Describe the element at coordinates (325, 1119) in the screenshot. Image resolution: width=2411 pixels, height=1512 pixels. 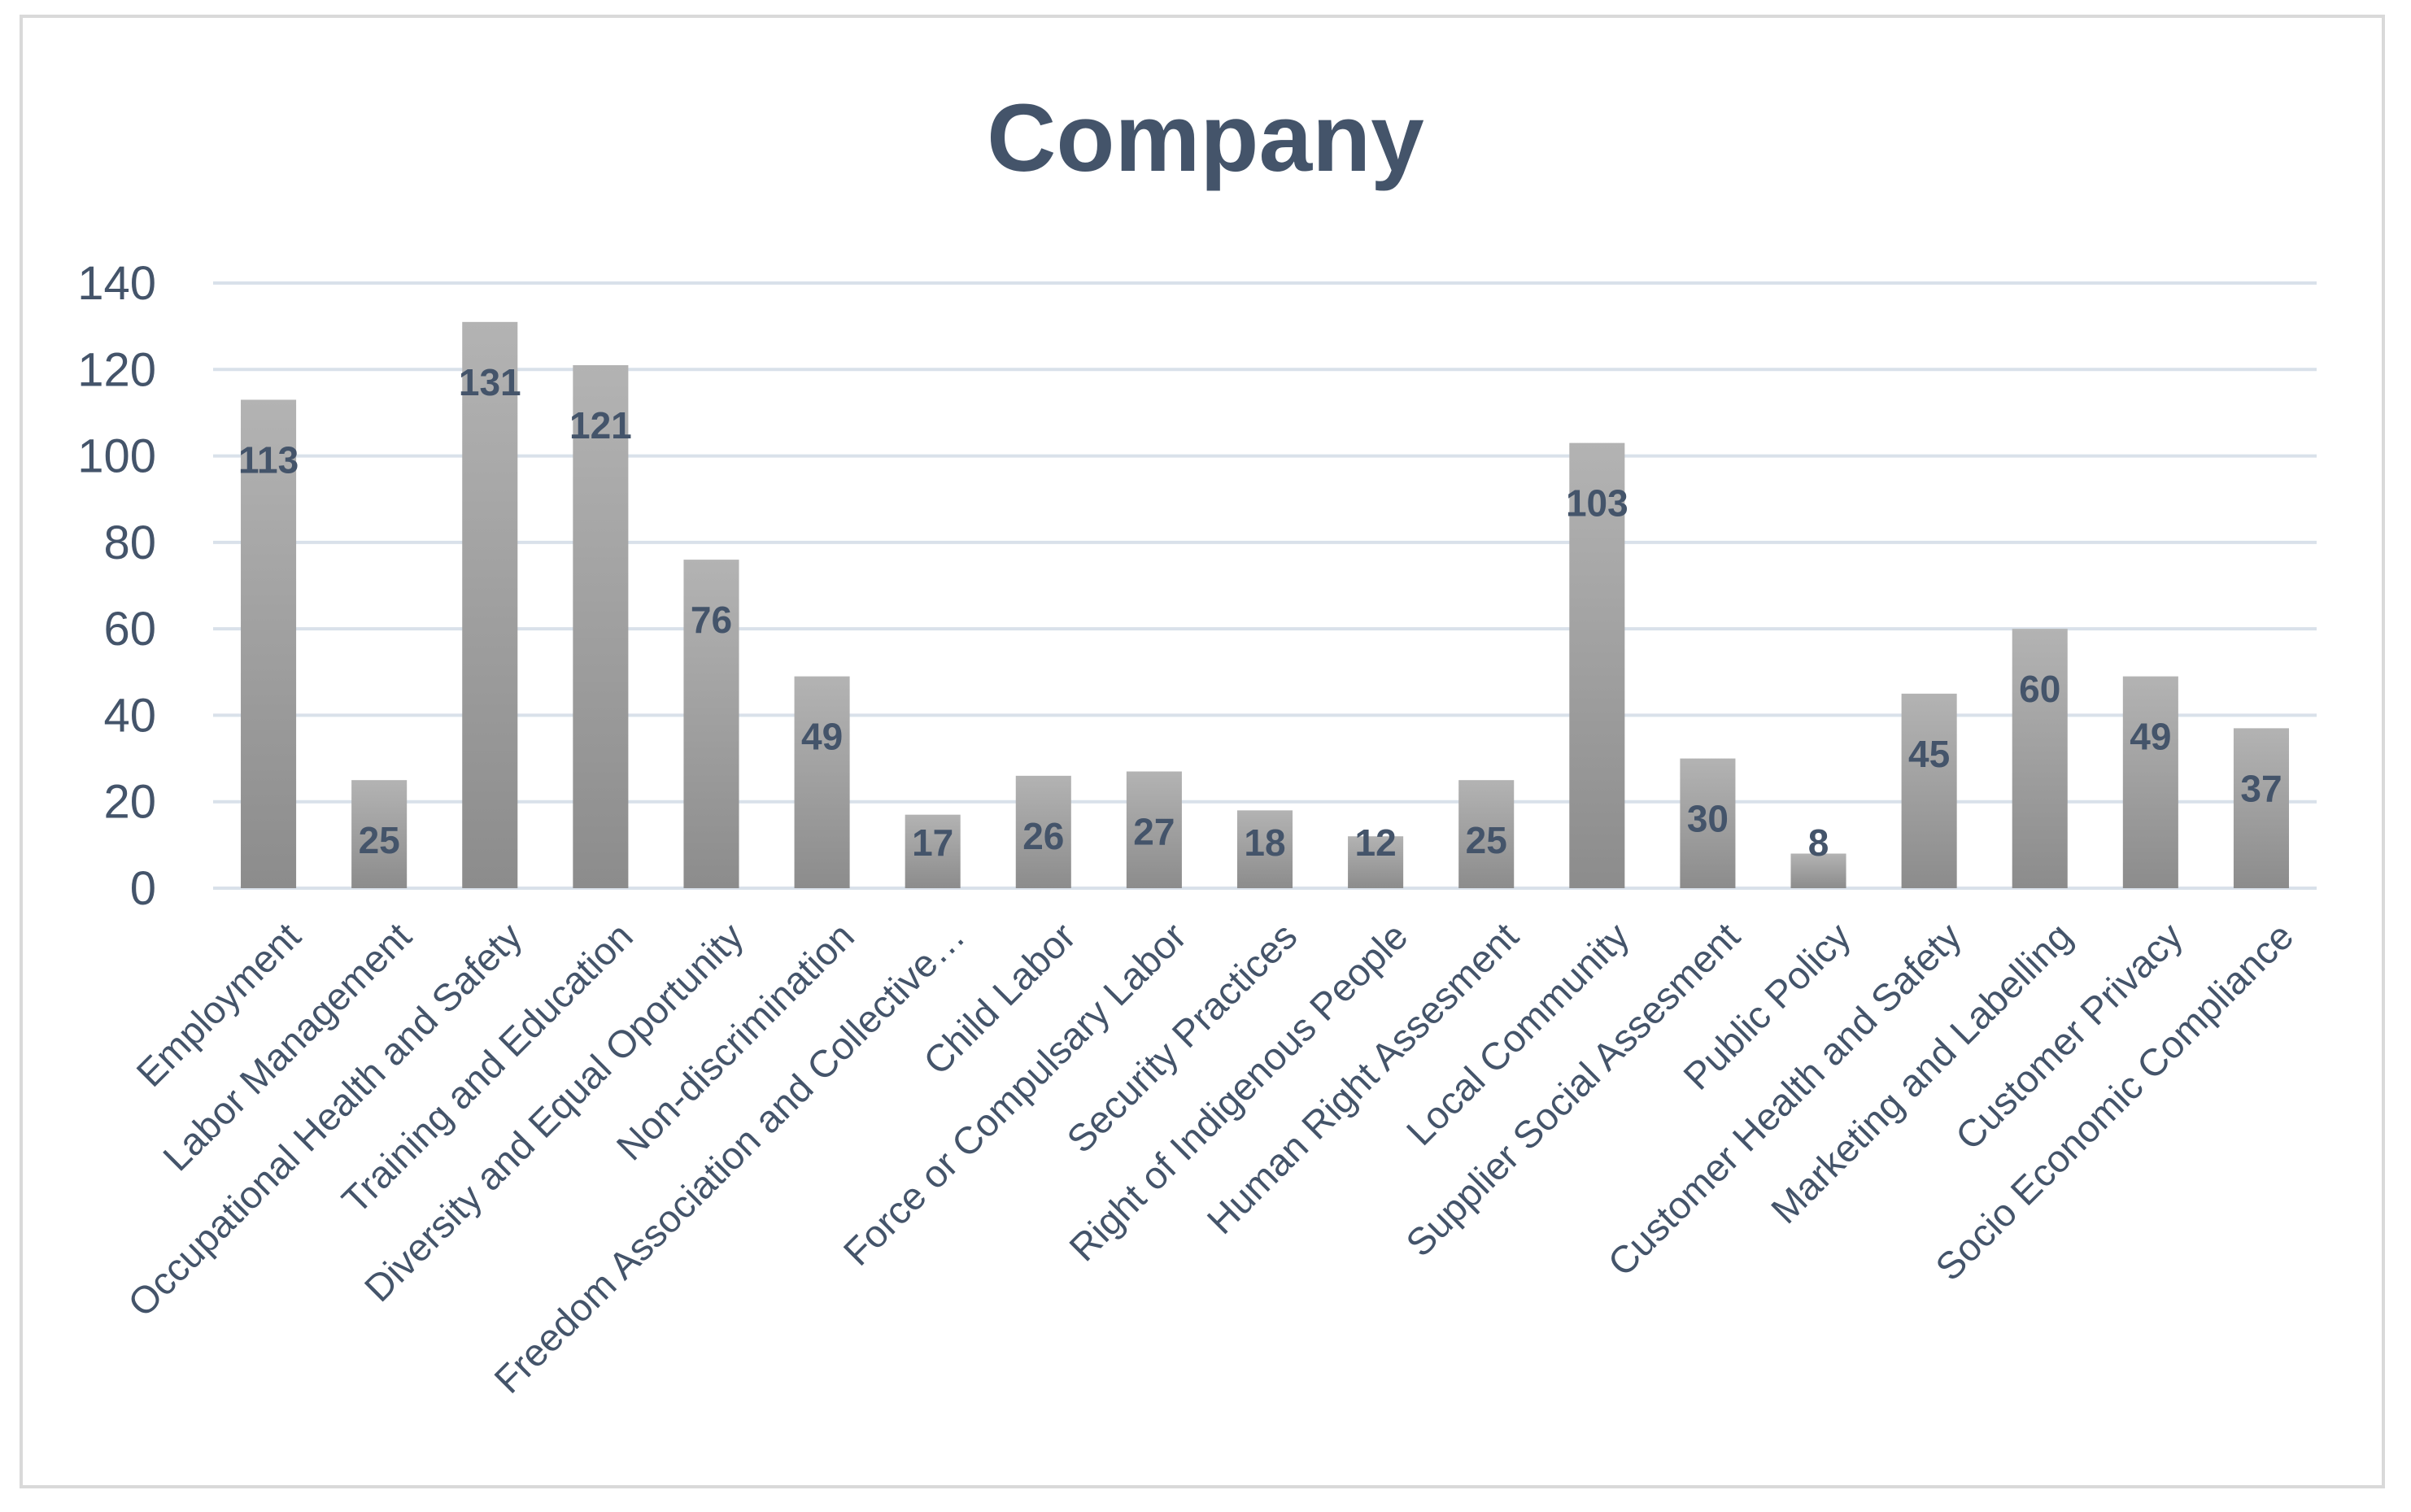
I see `x-tick-label: Occupational Health and Safety` at that location.